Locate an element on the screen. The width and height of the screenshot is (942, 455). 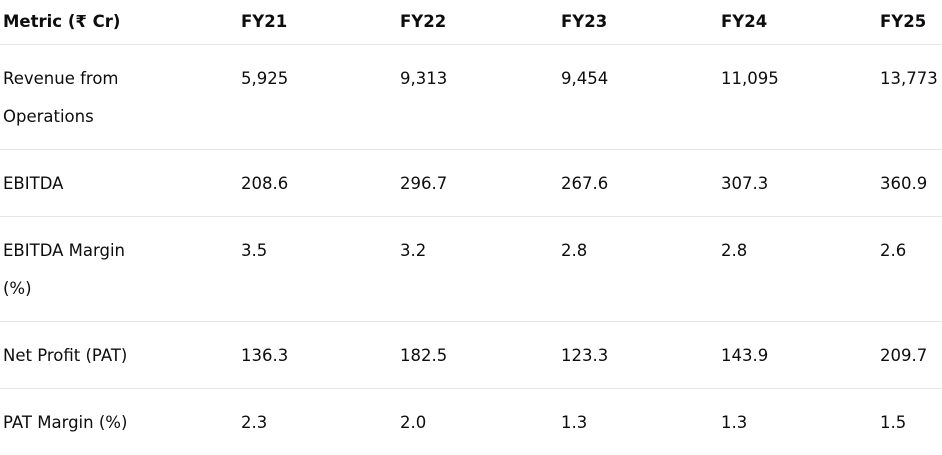
cell: 143.9 is located at coordinates (745, 355).